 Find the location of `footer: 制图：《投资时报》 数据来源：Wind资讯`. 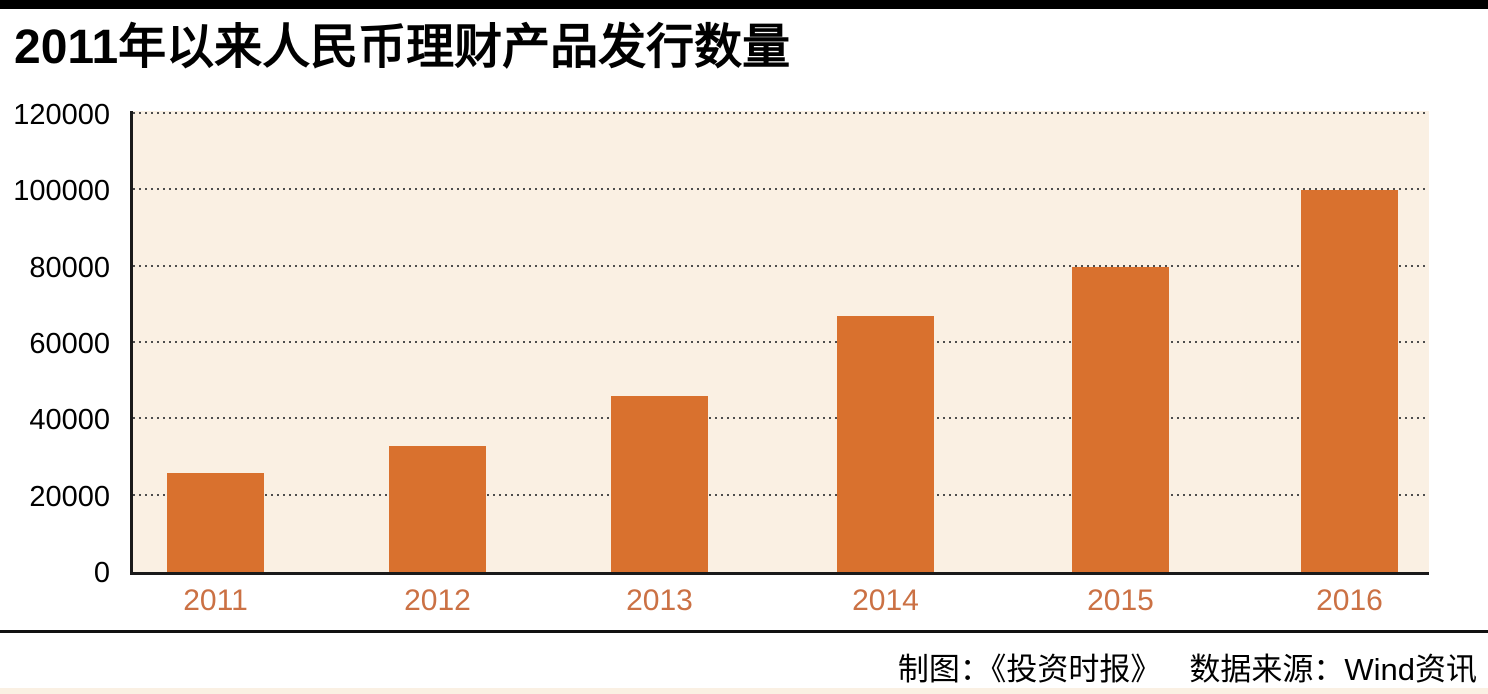

footer: 制图：《投资时报》 数据来源：Wind资讯 is located at coordinates (1187, 666).